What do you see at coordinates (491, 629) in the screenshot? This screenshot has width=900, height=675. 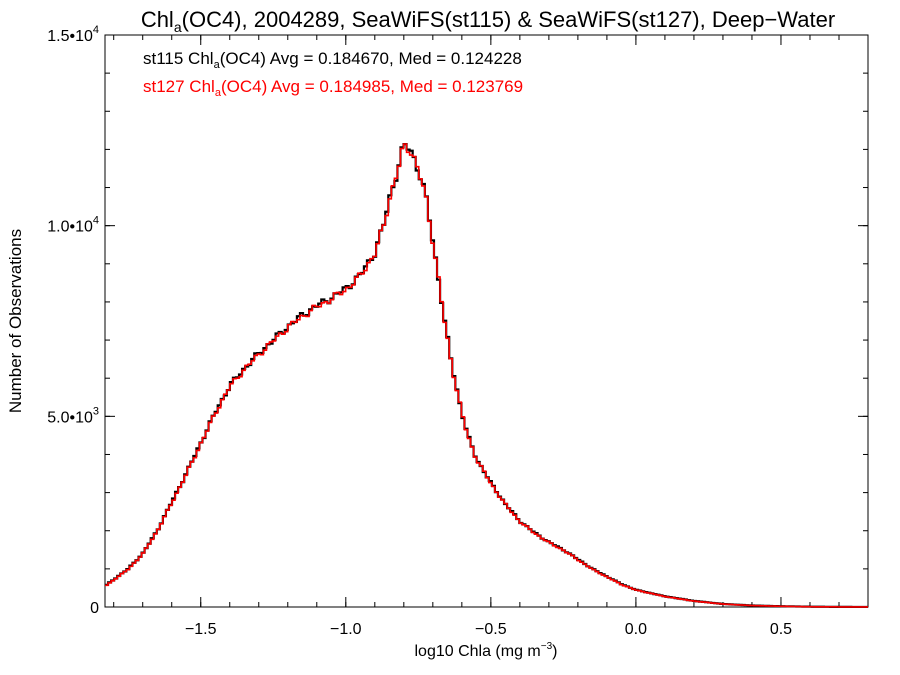 I see `x-tick-label: −0.5` at bounding box center [491, 629].